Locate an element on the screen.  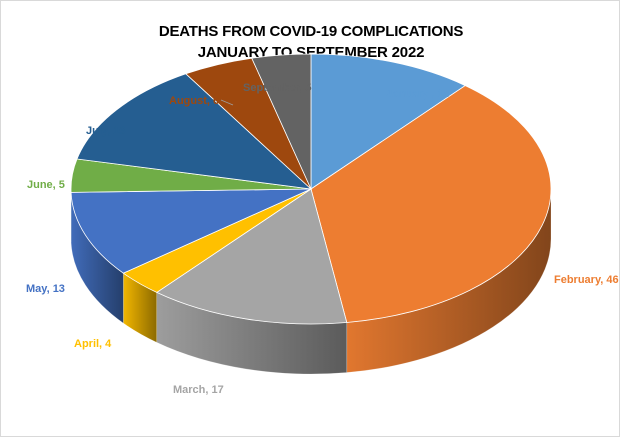
data-label-july: July, 16 is located at coordinates (106, 131).